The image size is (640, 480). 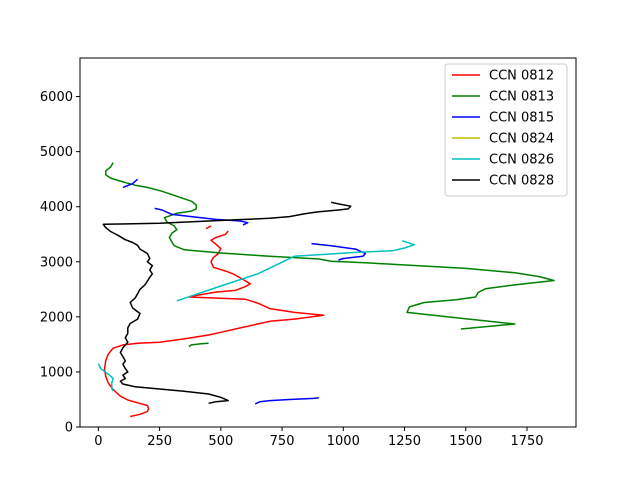 What do you see at coordinates (521, 76) in the screenshot?
I see `legend-label: CCN 0812` at bounding box center [521, 76].